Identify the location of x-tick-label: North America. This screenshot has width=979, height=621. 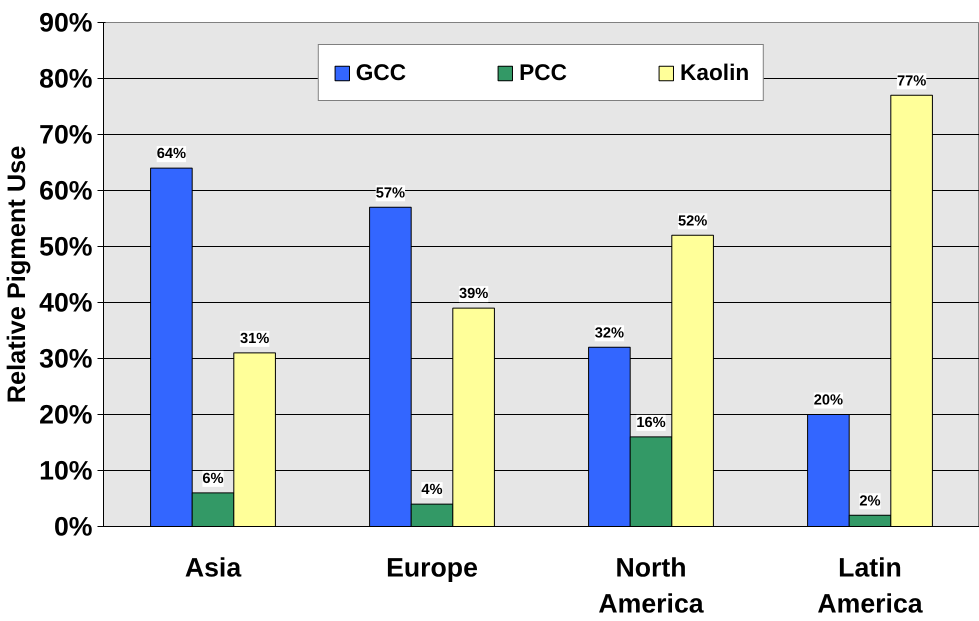
(651, 585).